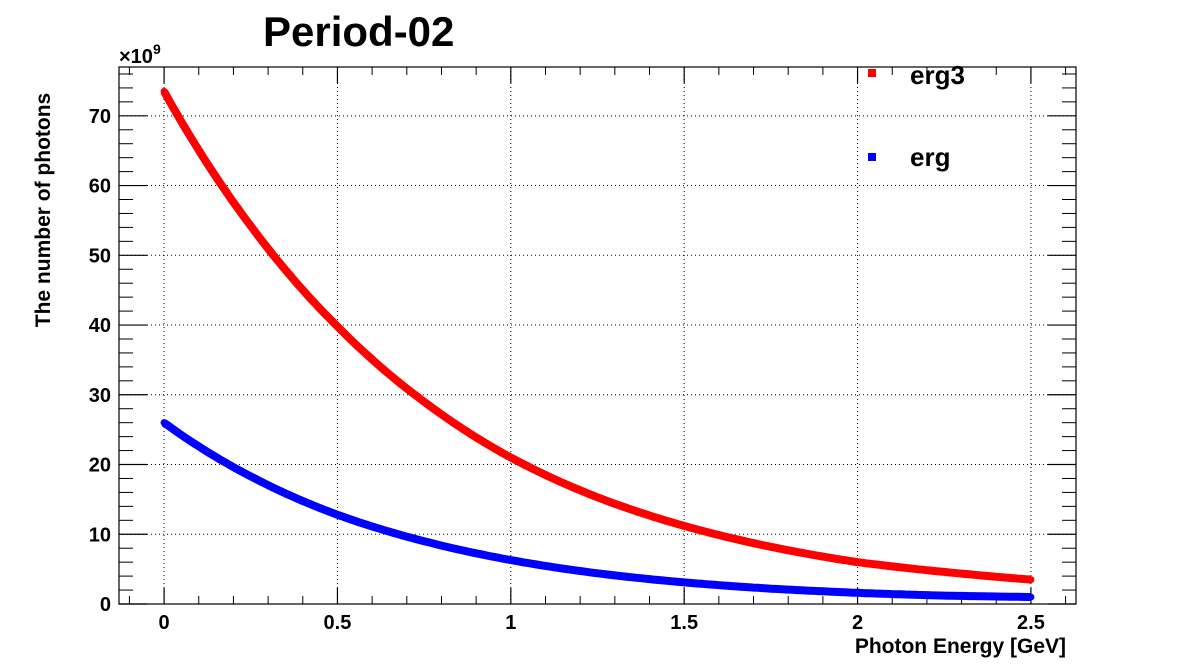  I want to click on legend-marker-erg, so click(872, 157).